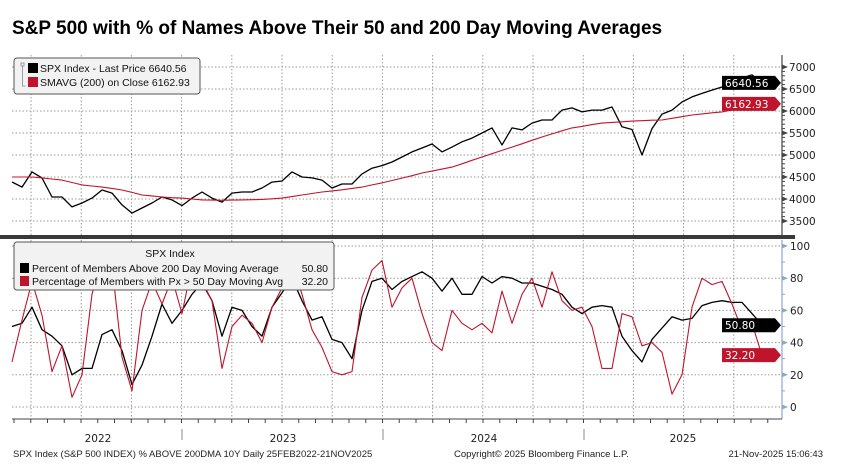 This screenshot has height=469, width=841. What do you see at coordinates (796, 344) in the screenshot?
I see `y-tick-label: 40` at bounding box center [796, 344].